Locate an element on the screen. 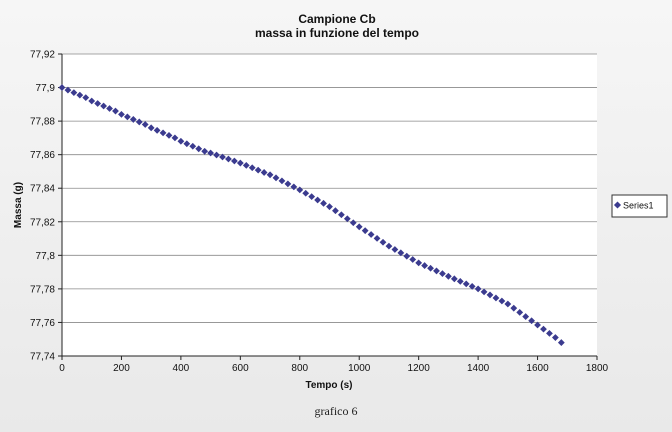 Image resolution: width=672 pixels, height=432 pixels. legend-box is located at coordinates (639, 206).